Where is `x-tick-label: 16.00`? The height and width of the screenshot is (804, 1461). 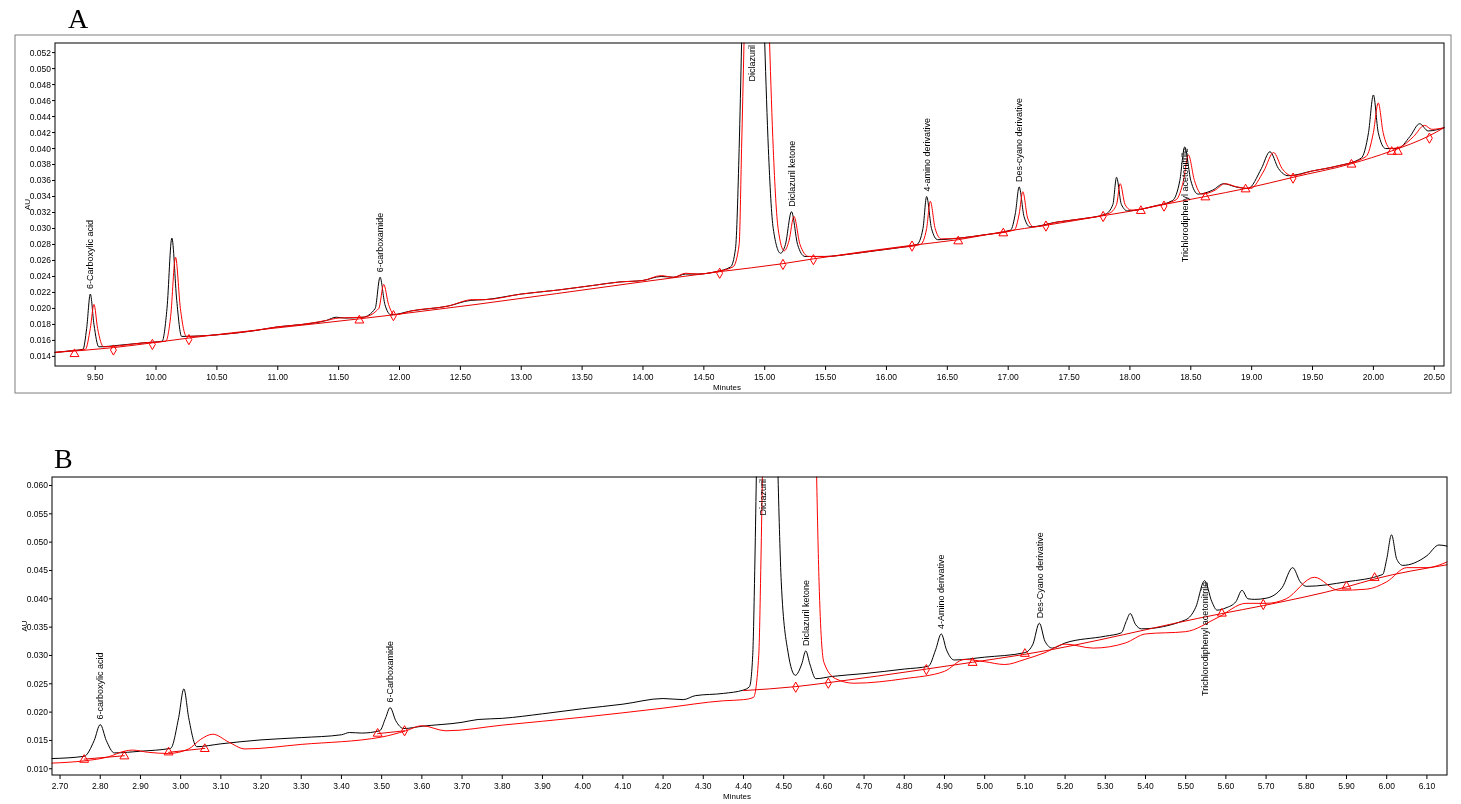 x-tick-label: 16.00 is located at coordinates (886, 377).